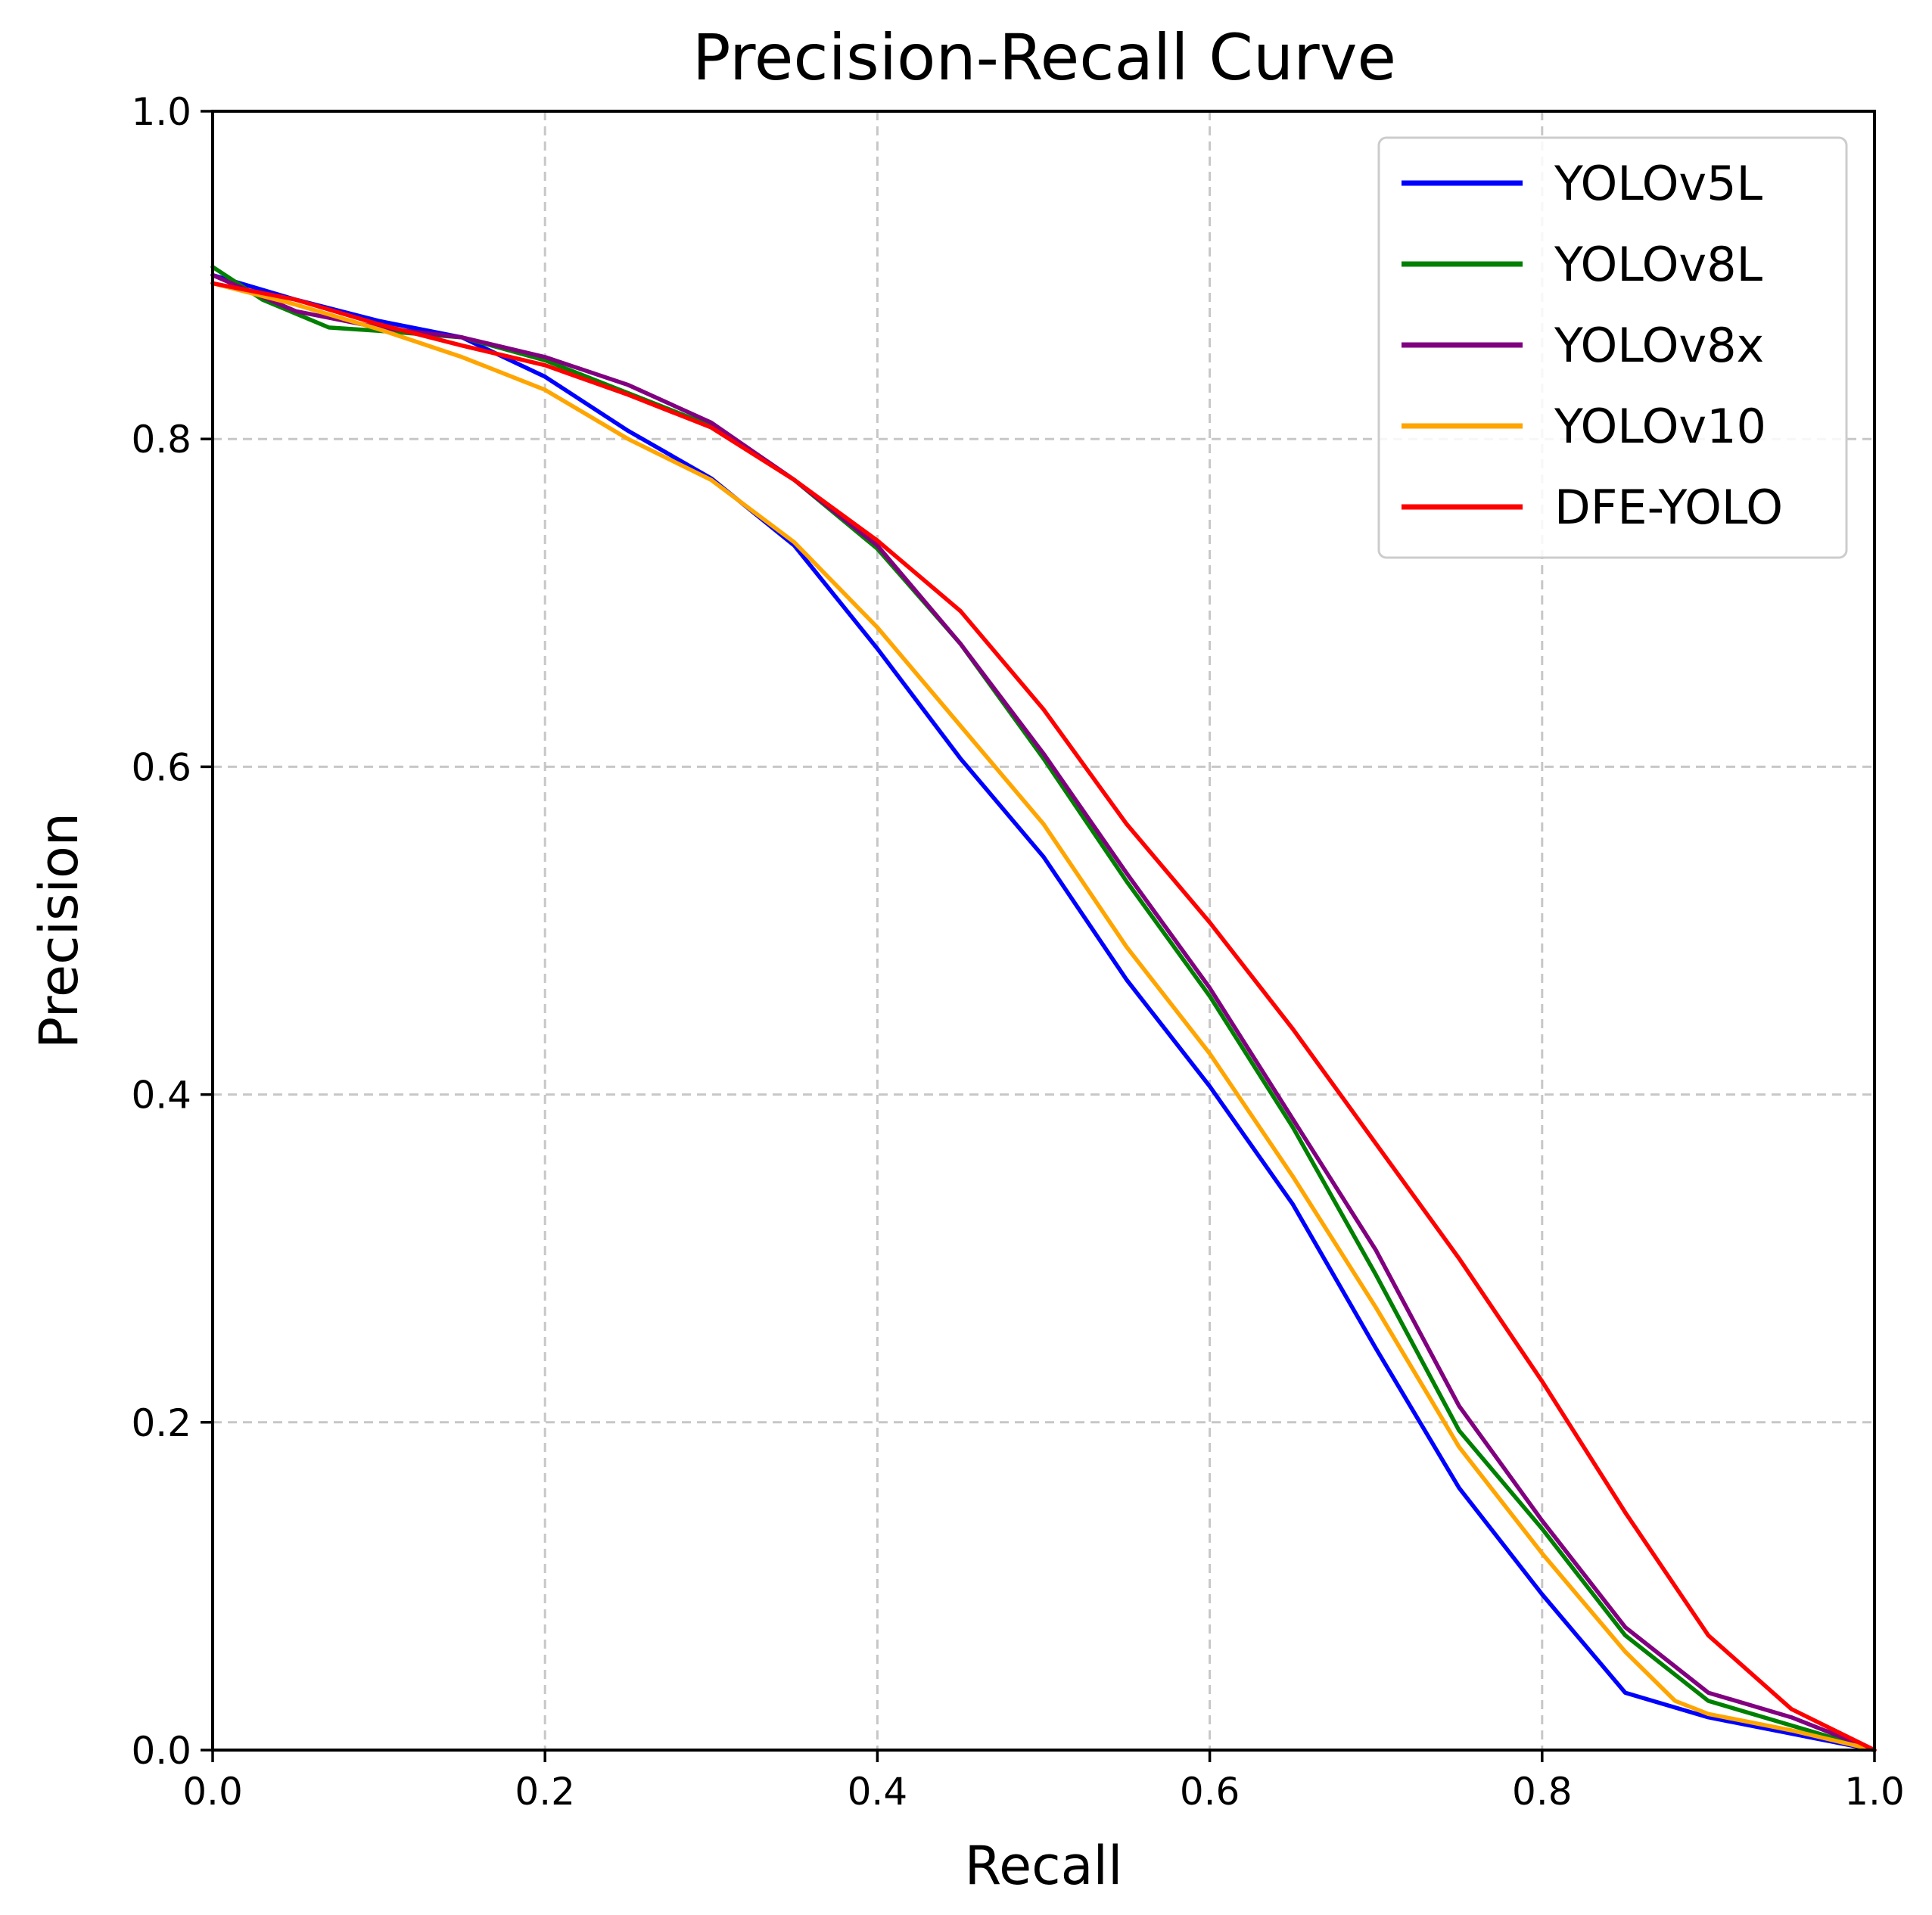 The width and height of the screenshot is (1932, 1915). I want to click on y-tick-label: 0.2, so click(161, 1423).